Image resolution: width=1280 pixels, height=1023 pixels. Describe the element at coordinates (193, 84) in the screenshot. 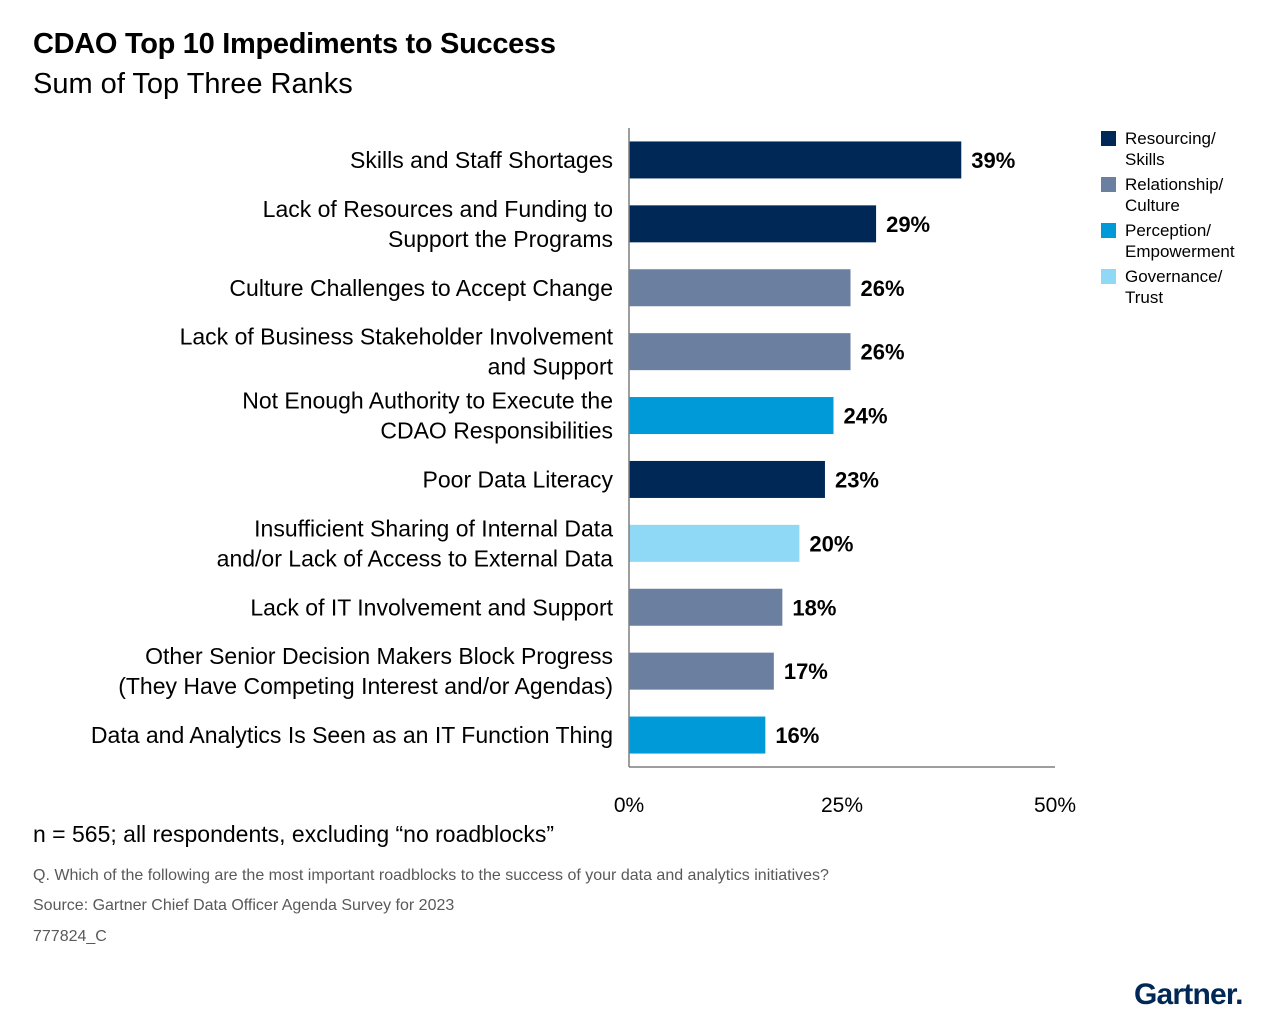

I see `chart-subtitle: Sum of Top Three Ranks` at that location.